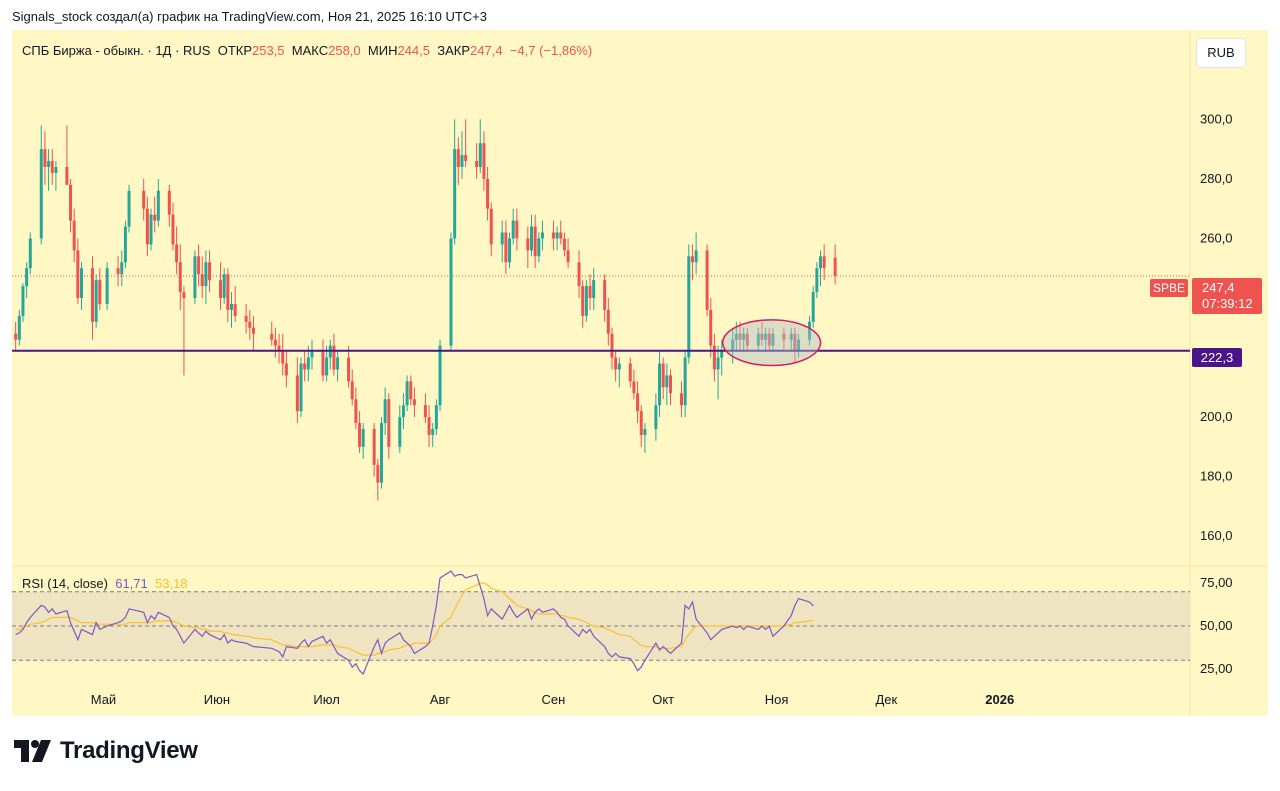  I want to click on rsi-value: 61,71, so click(131, 583).